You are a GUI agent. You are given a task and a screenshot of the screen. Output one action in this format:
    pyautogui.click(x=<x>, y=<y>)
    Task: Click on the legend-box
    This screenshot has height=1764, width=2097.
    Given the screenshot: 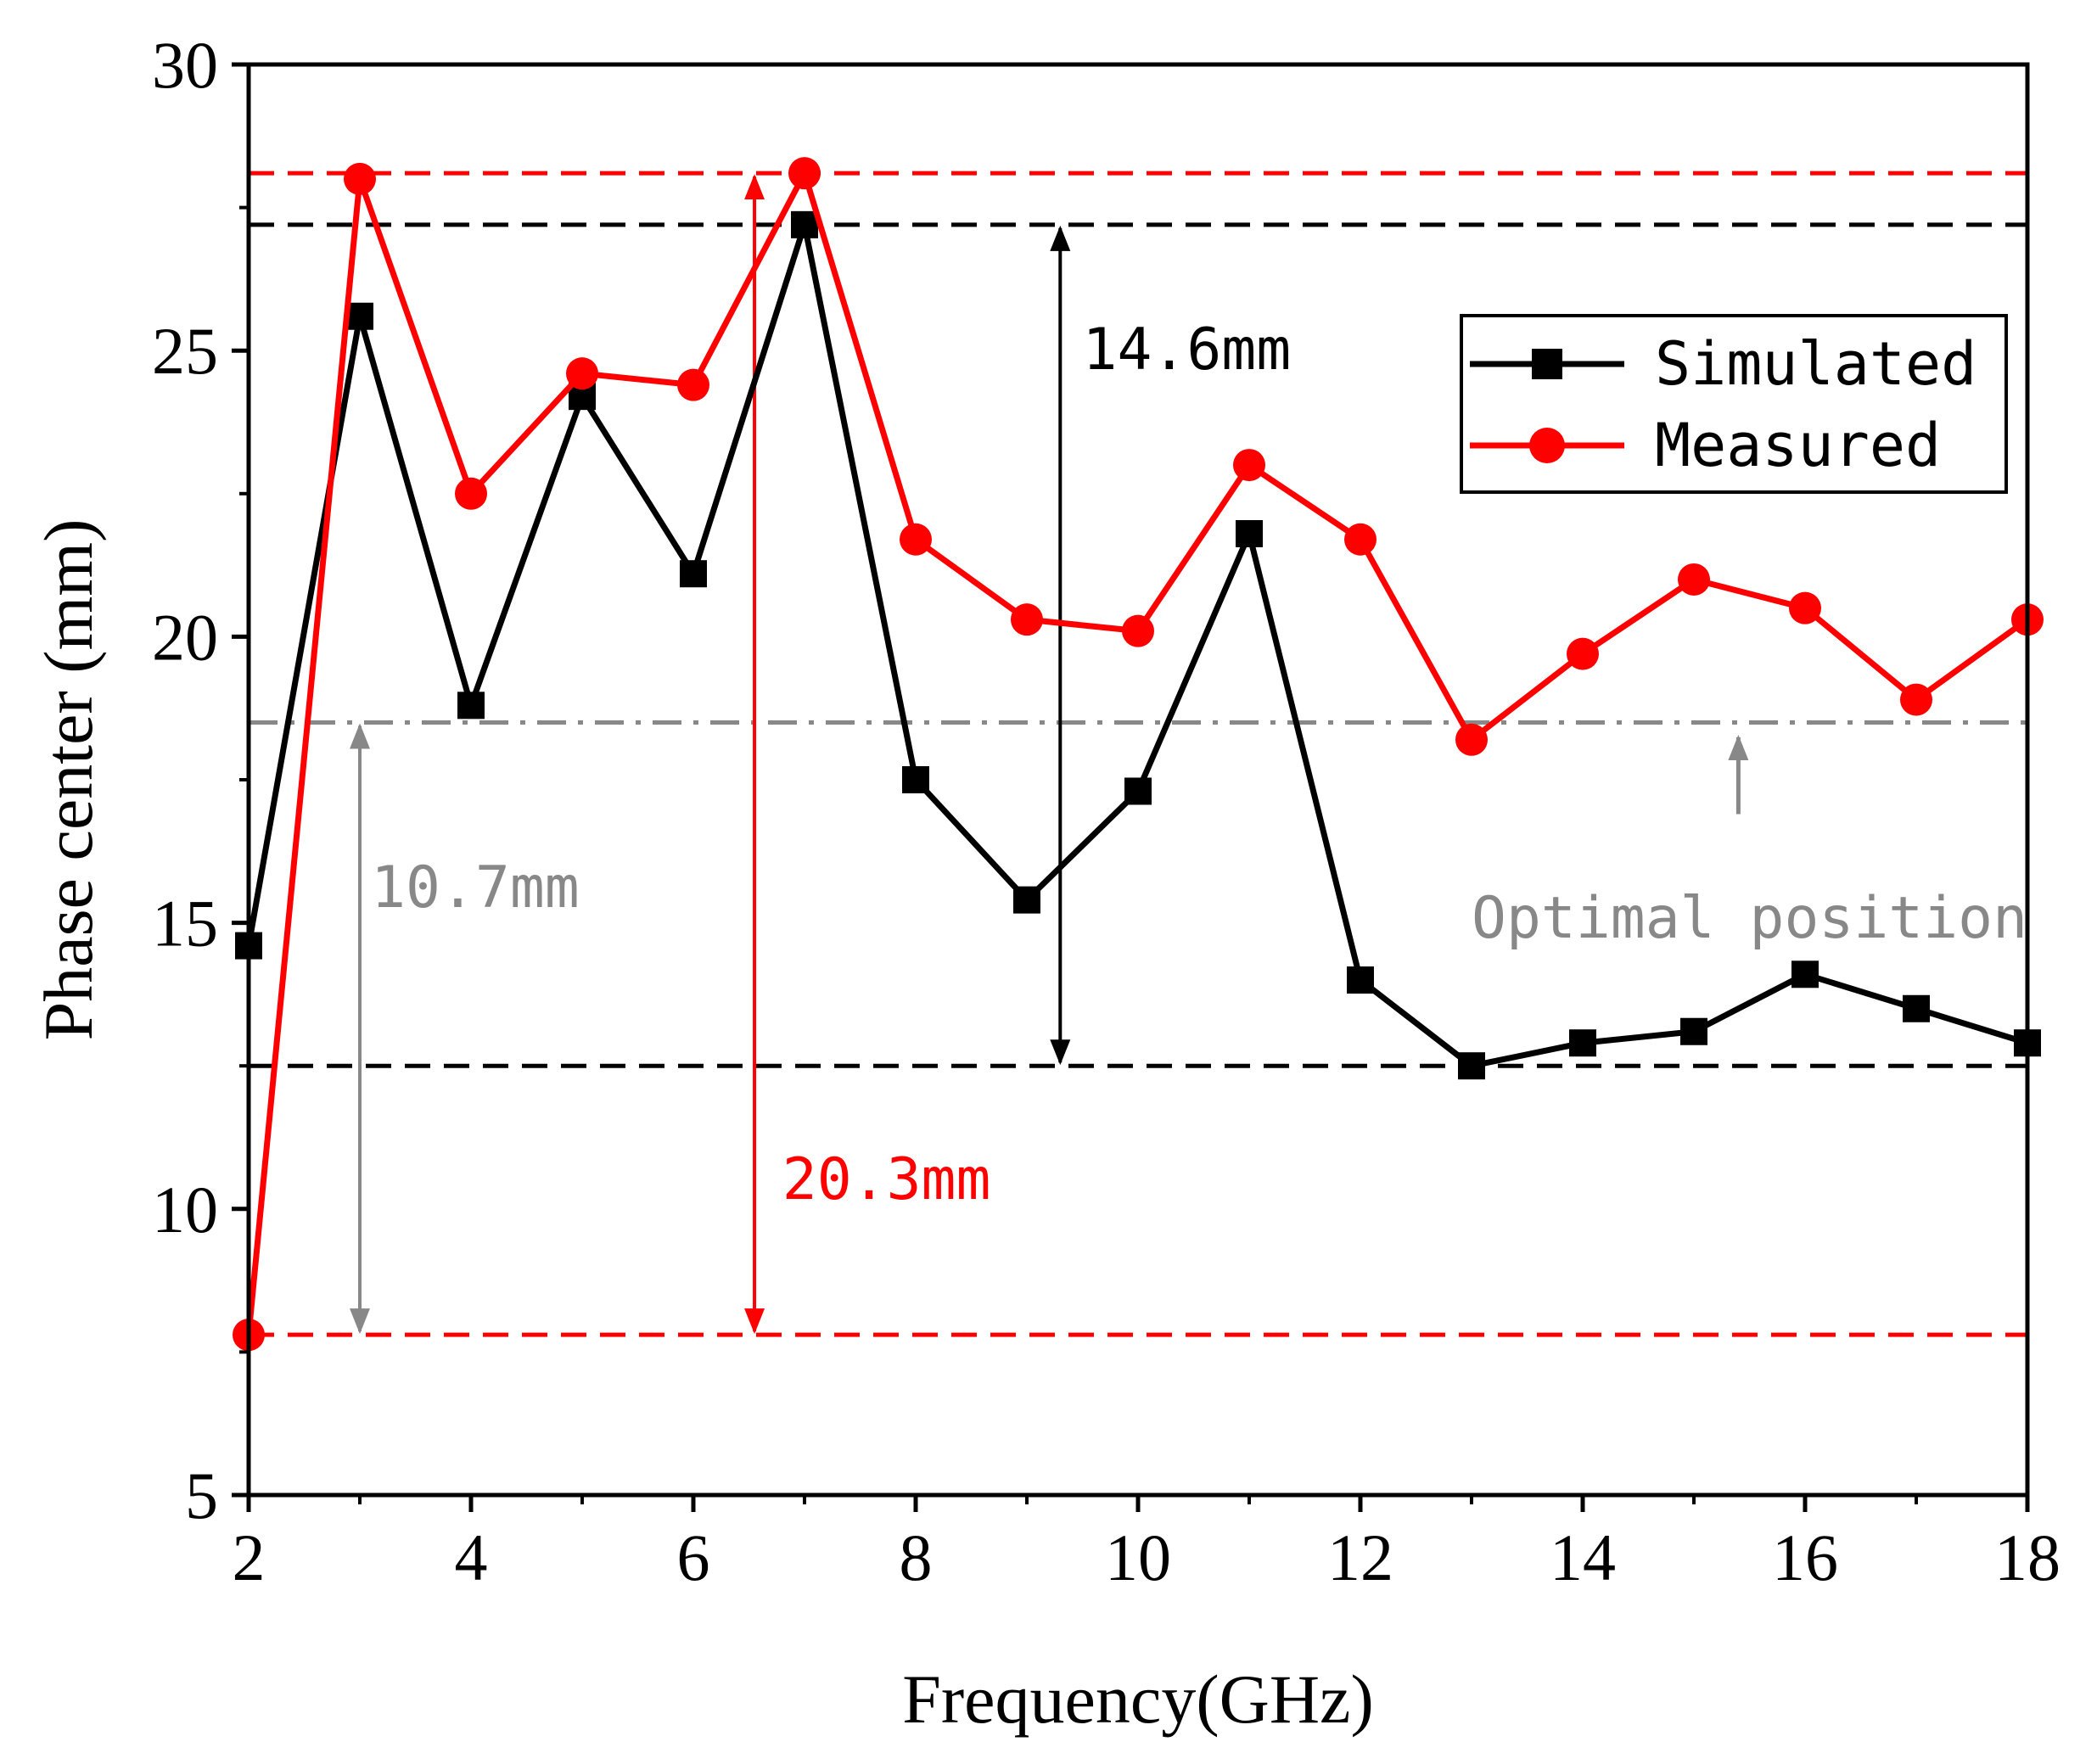 What is the action you would take?
    pyautogui.click(x=1734, y=404)
    